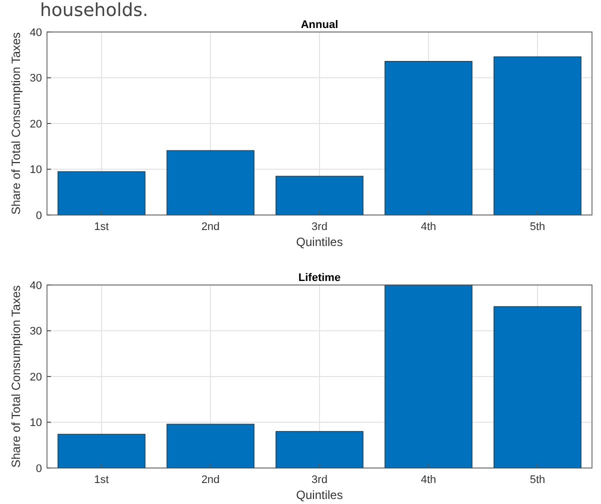  What do you see at coordinates (94, 10) in the screenshot?
I see `text: households.` at bounding box center [94, 10].